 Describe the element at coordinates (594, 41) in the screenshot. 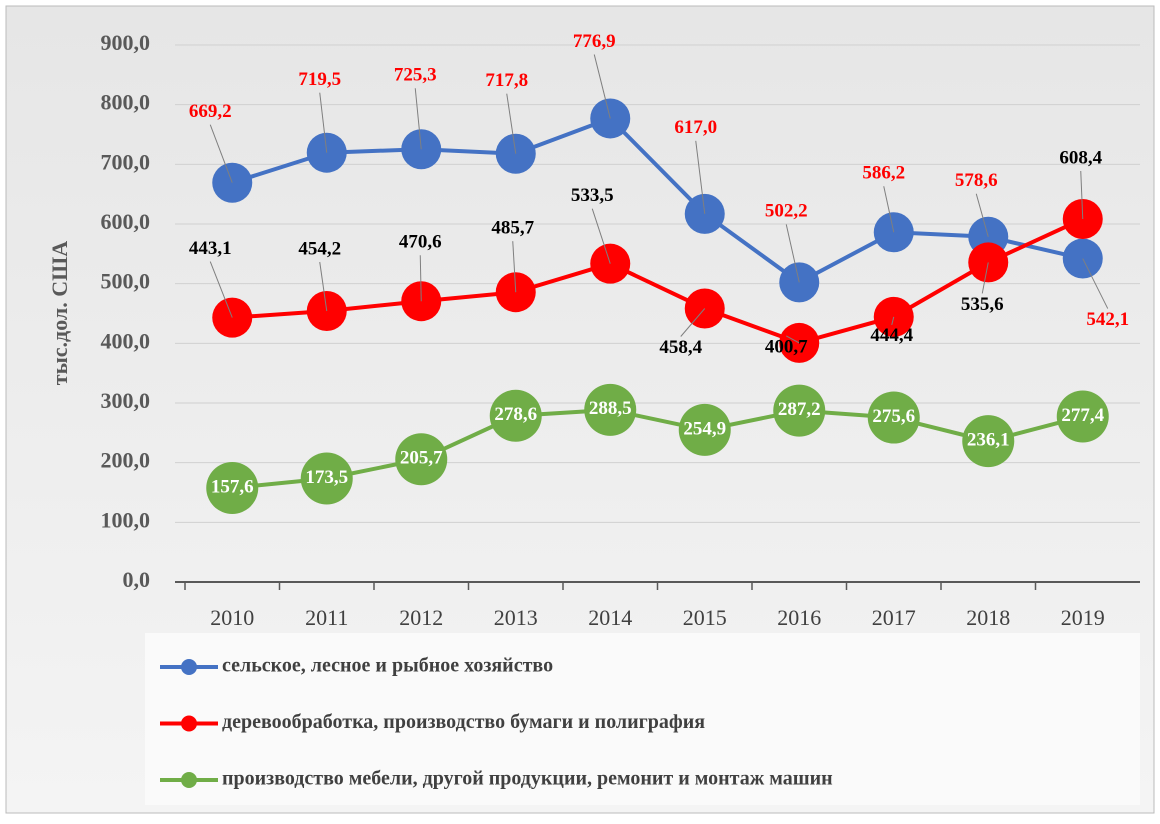

I see `data-label: 776,9` at that location.